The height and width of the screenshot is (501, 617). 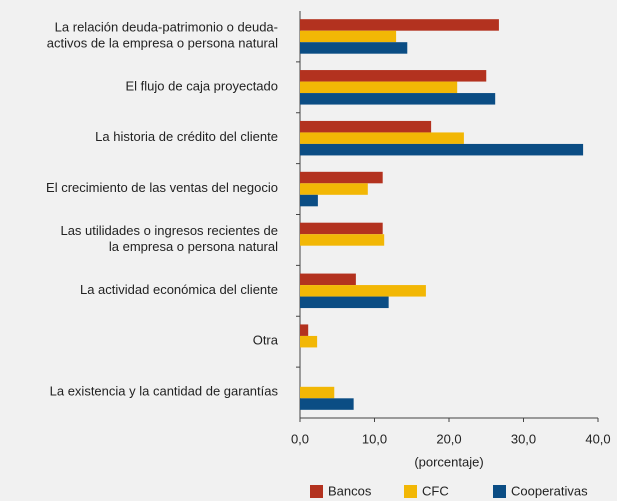 What do you see at coordinates (300, 438) in the screenshot?
I see `x-tick-label: 0,0` at bounding box center [300, 438].